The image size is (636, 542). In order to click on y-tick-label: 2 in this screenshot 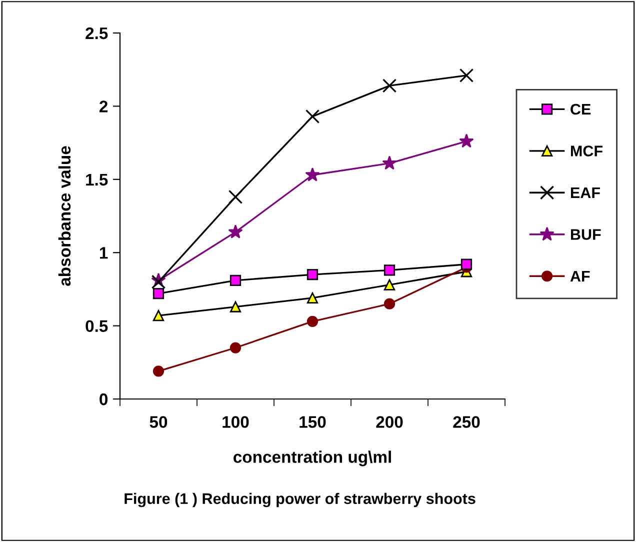, I will do `click(104, 106)`.